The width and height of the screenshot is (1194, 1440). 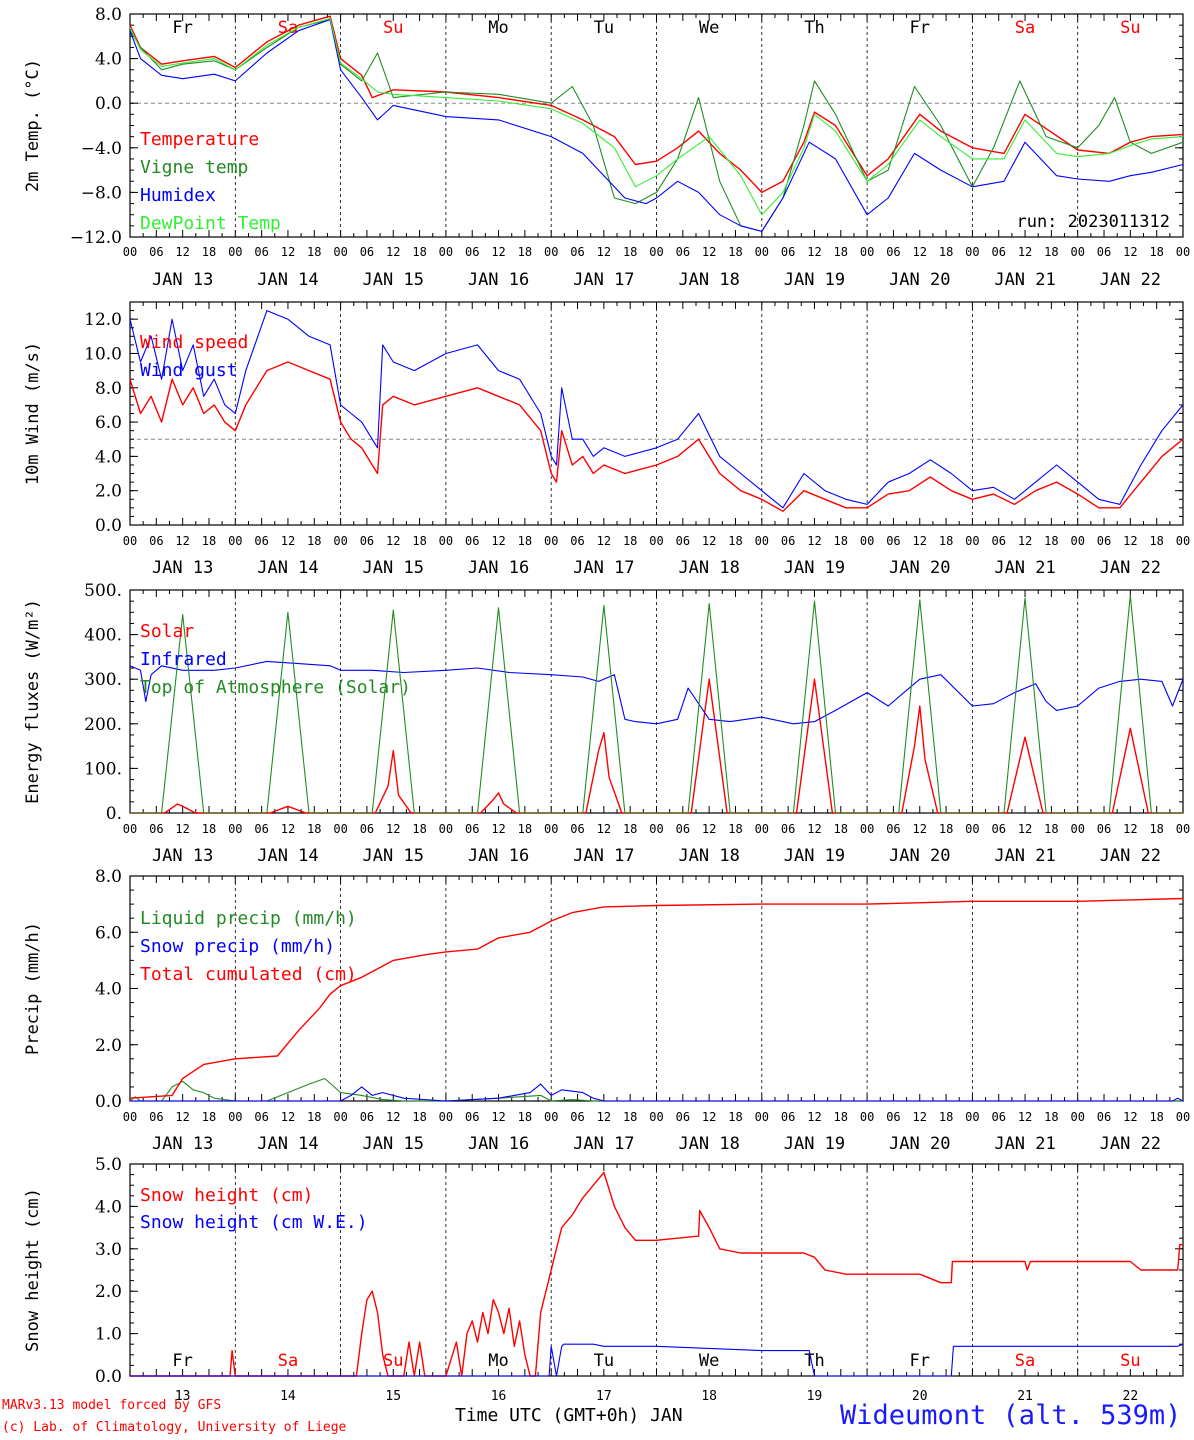 What do you see at coordinates (656, 436) in the screenshot?
I see `series-wind-speed` at bounding box center [656, 436].